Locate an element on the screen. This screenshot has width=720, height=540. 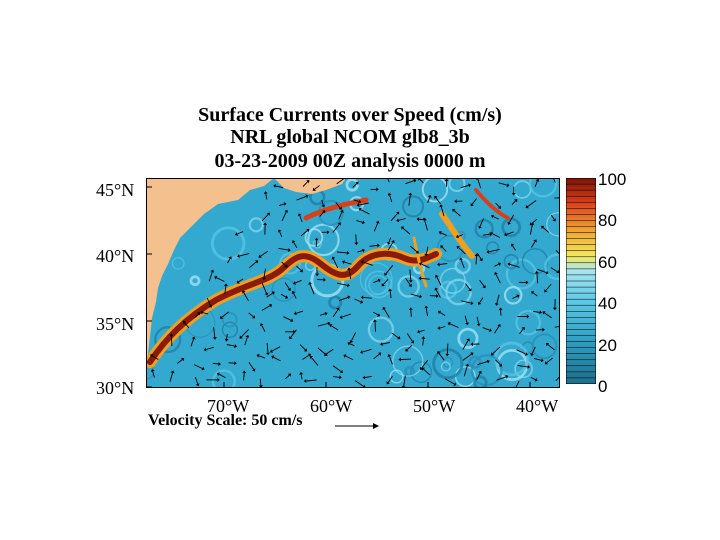
nova-scotia-coast is located at coordinates (310, 186).